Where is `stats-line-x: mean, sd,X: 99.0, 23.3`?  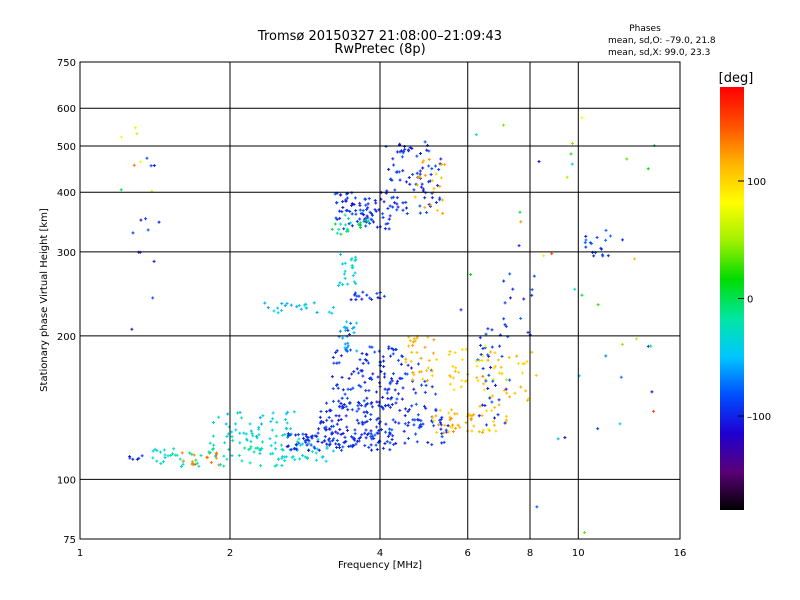
stats-line-x: mean, sd,X: 99.0, 23.3 is located at coordinates (659, 53).